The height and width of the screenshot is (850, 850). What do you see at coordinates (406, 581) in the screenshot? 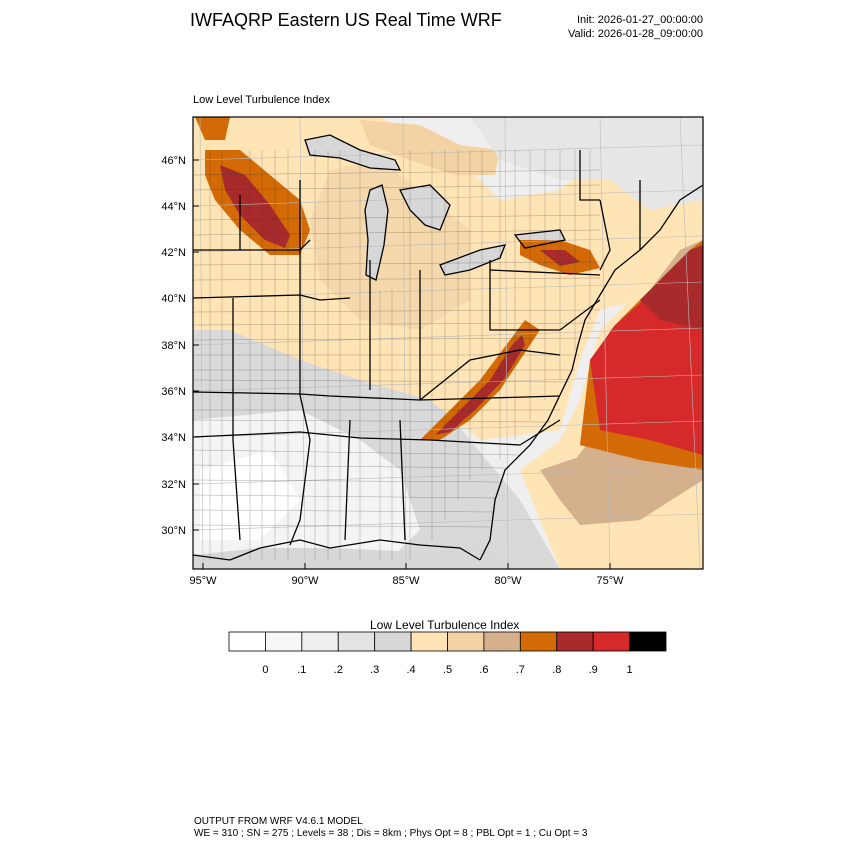
I see `lon-label: 85°W` at bounding box center [406, 581].